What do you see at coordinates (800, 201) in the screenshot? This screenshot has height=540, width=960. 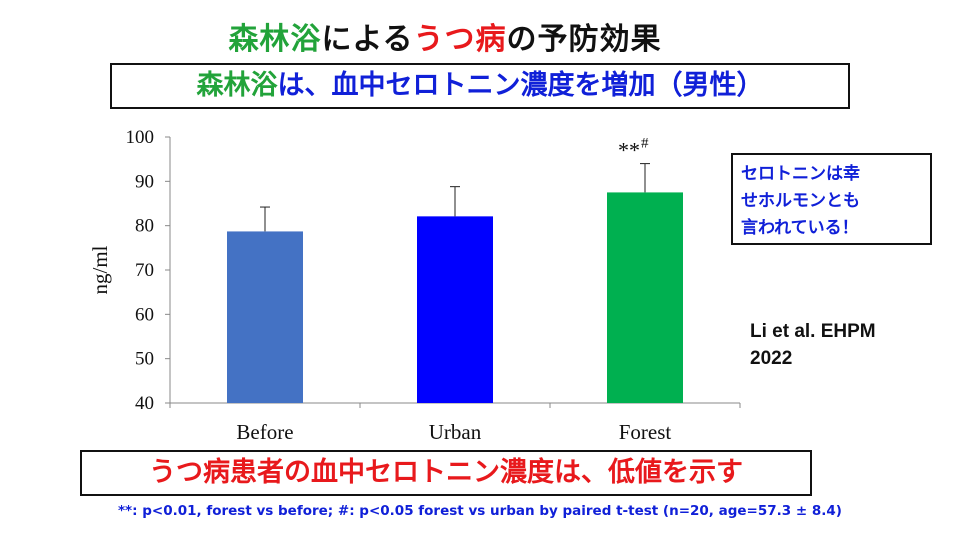 I see `note-line-2: せホルモンとも` at bounding box center [800, 201].